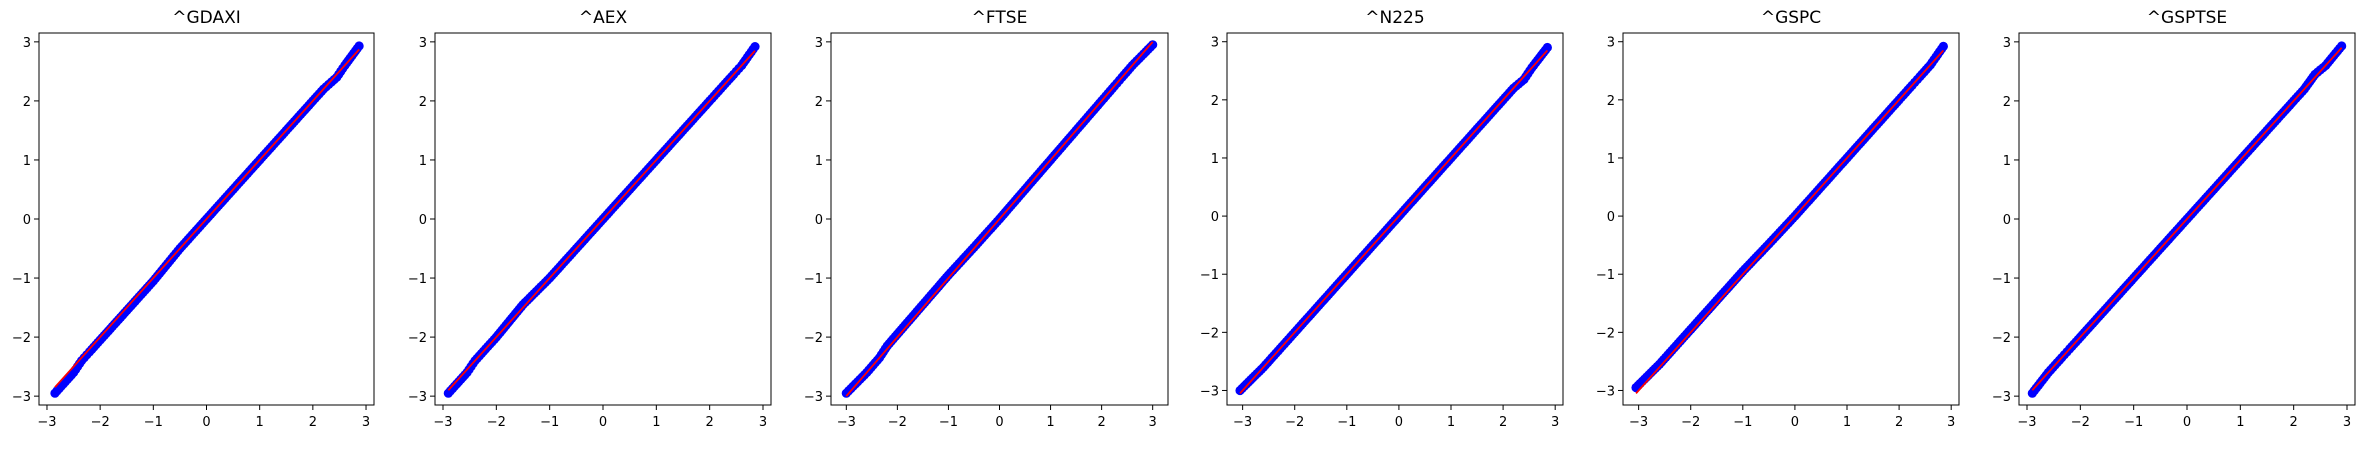 The image size is (2375, 451). I want to click on subplot-3: ^FTSE −3 −2 −1 0 1 2 3 −3 −2 −1 0 1 2 3, so click(986, 219).